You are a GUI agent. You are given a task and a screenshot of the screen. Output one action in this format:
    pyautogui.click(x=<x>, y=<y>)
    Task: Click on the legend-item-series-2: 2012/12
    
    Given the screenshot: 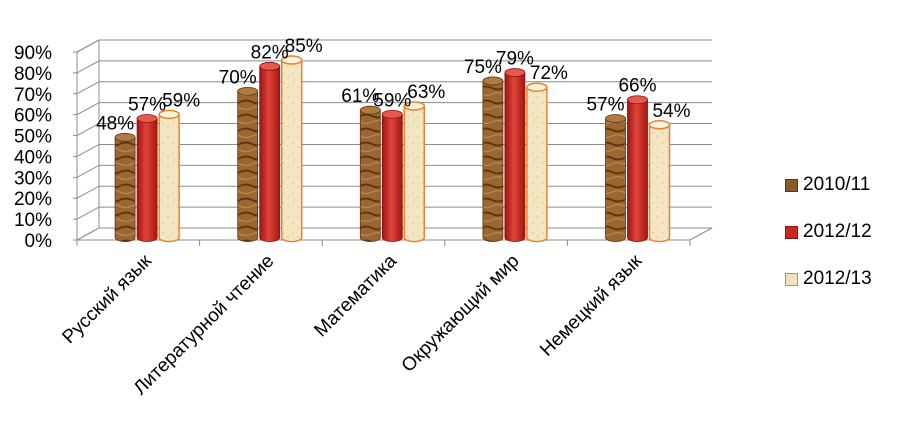 What is the action you would take?
    pyautogui.click(x=840, y=232)
    